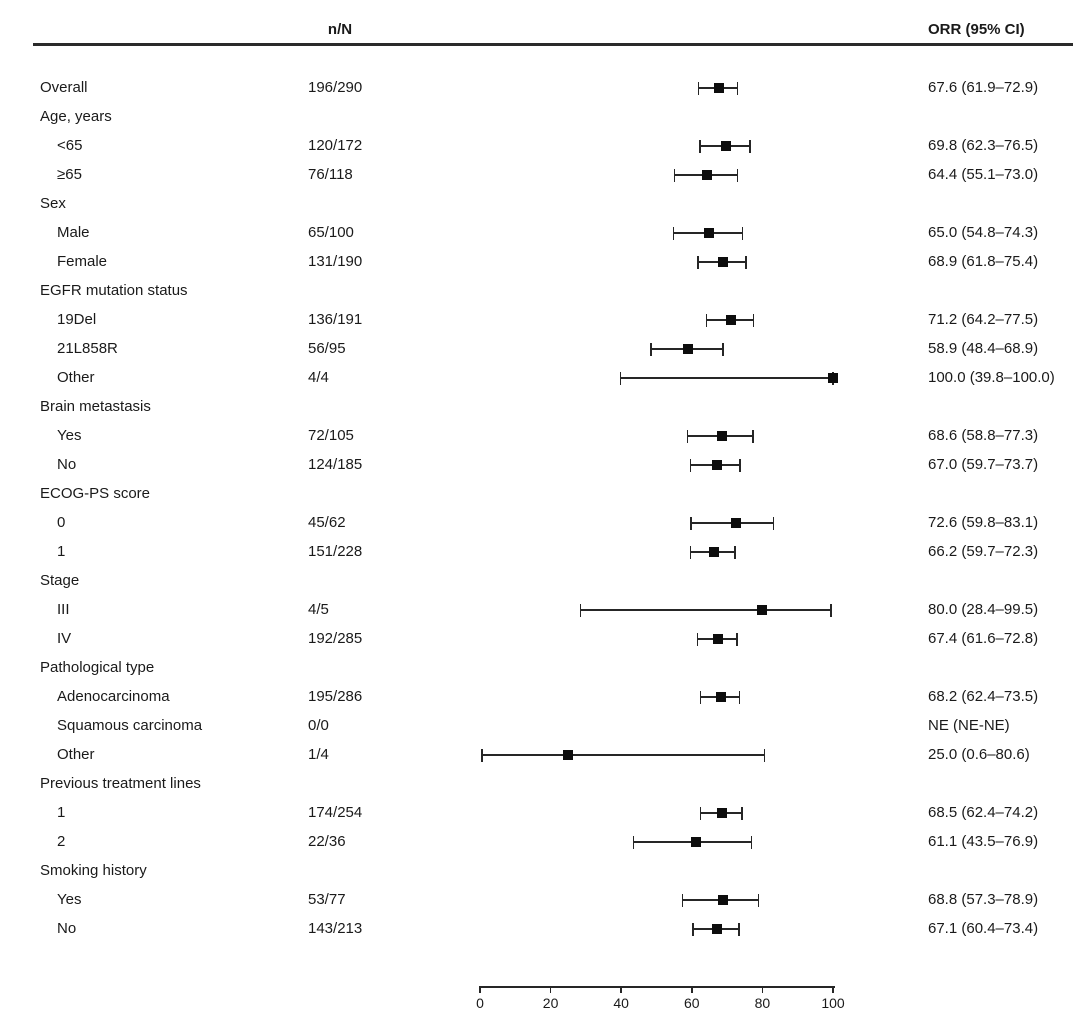 The width and height of the screenshot is (1080, 1025). I want to click on n-over-N-value: 53/77, so click(327, 899).